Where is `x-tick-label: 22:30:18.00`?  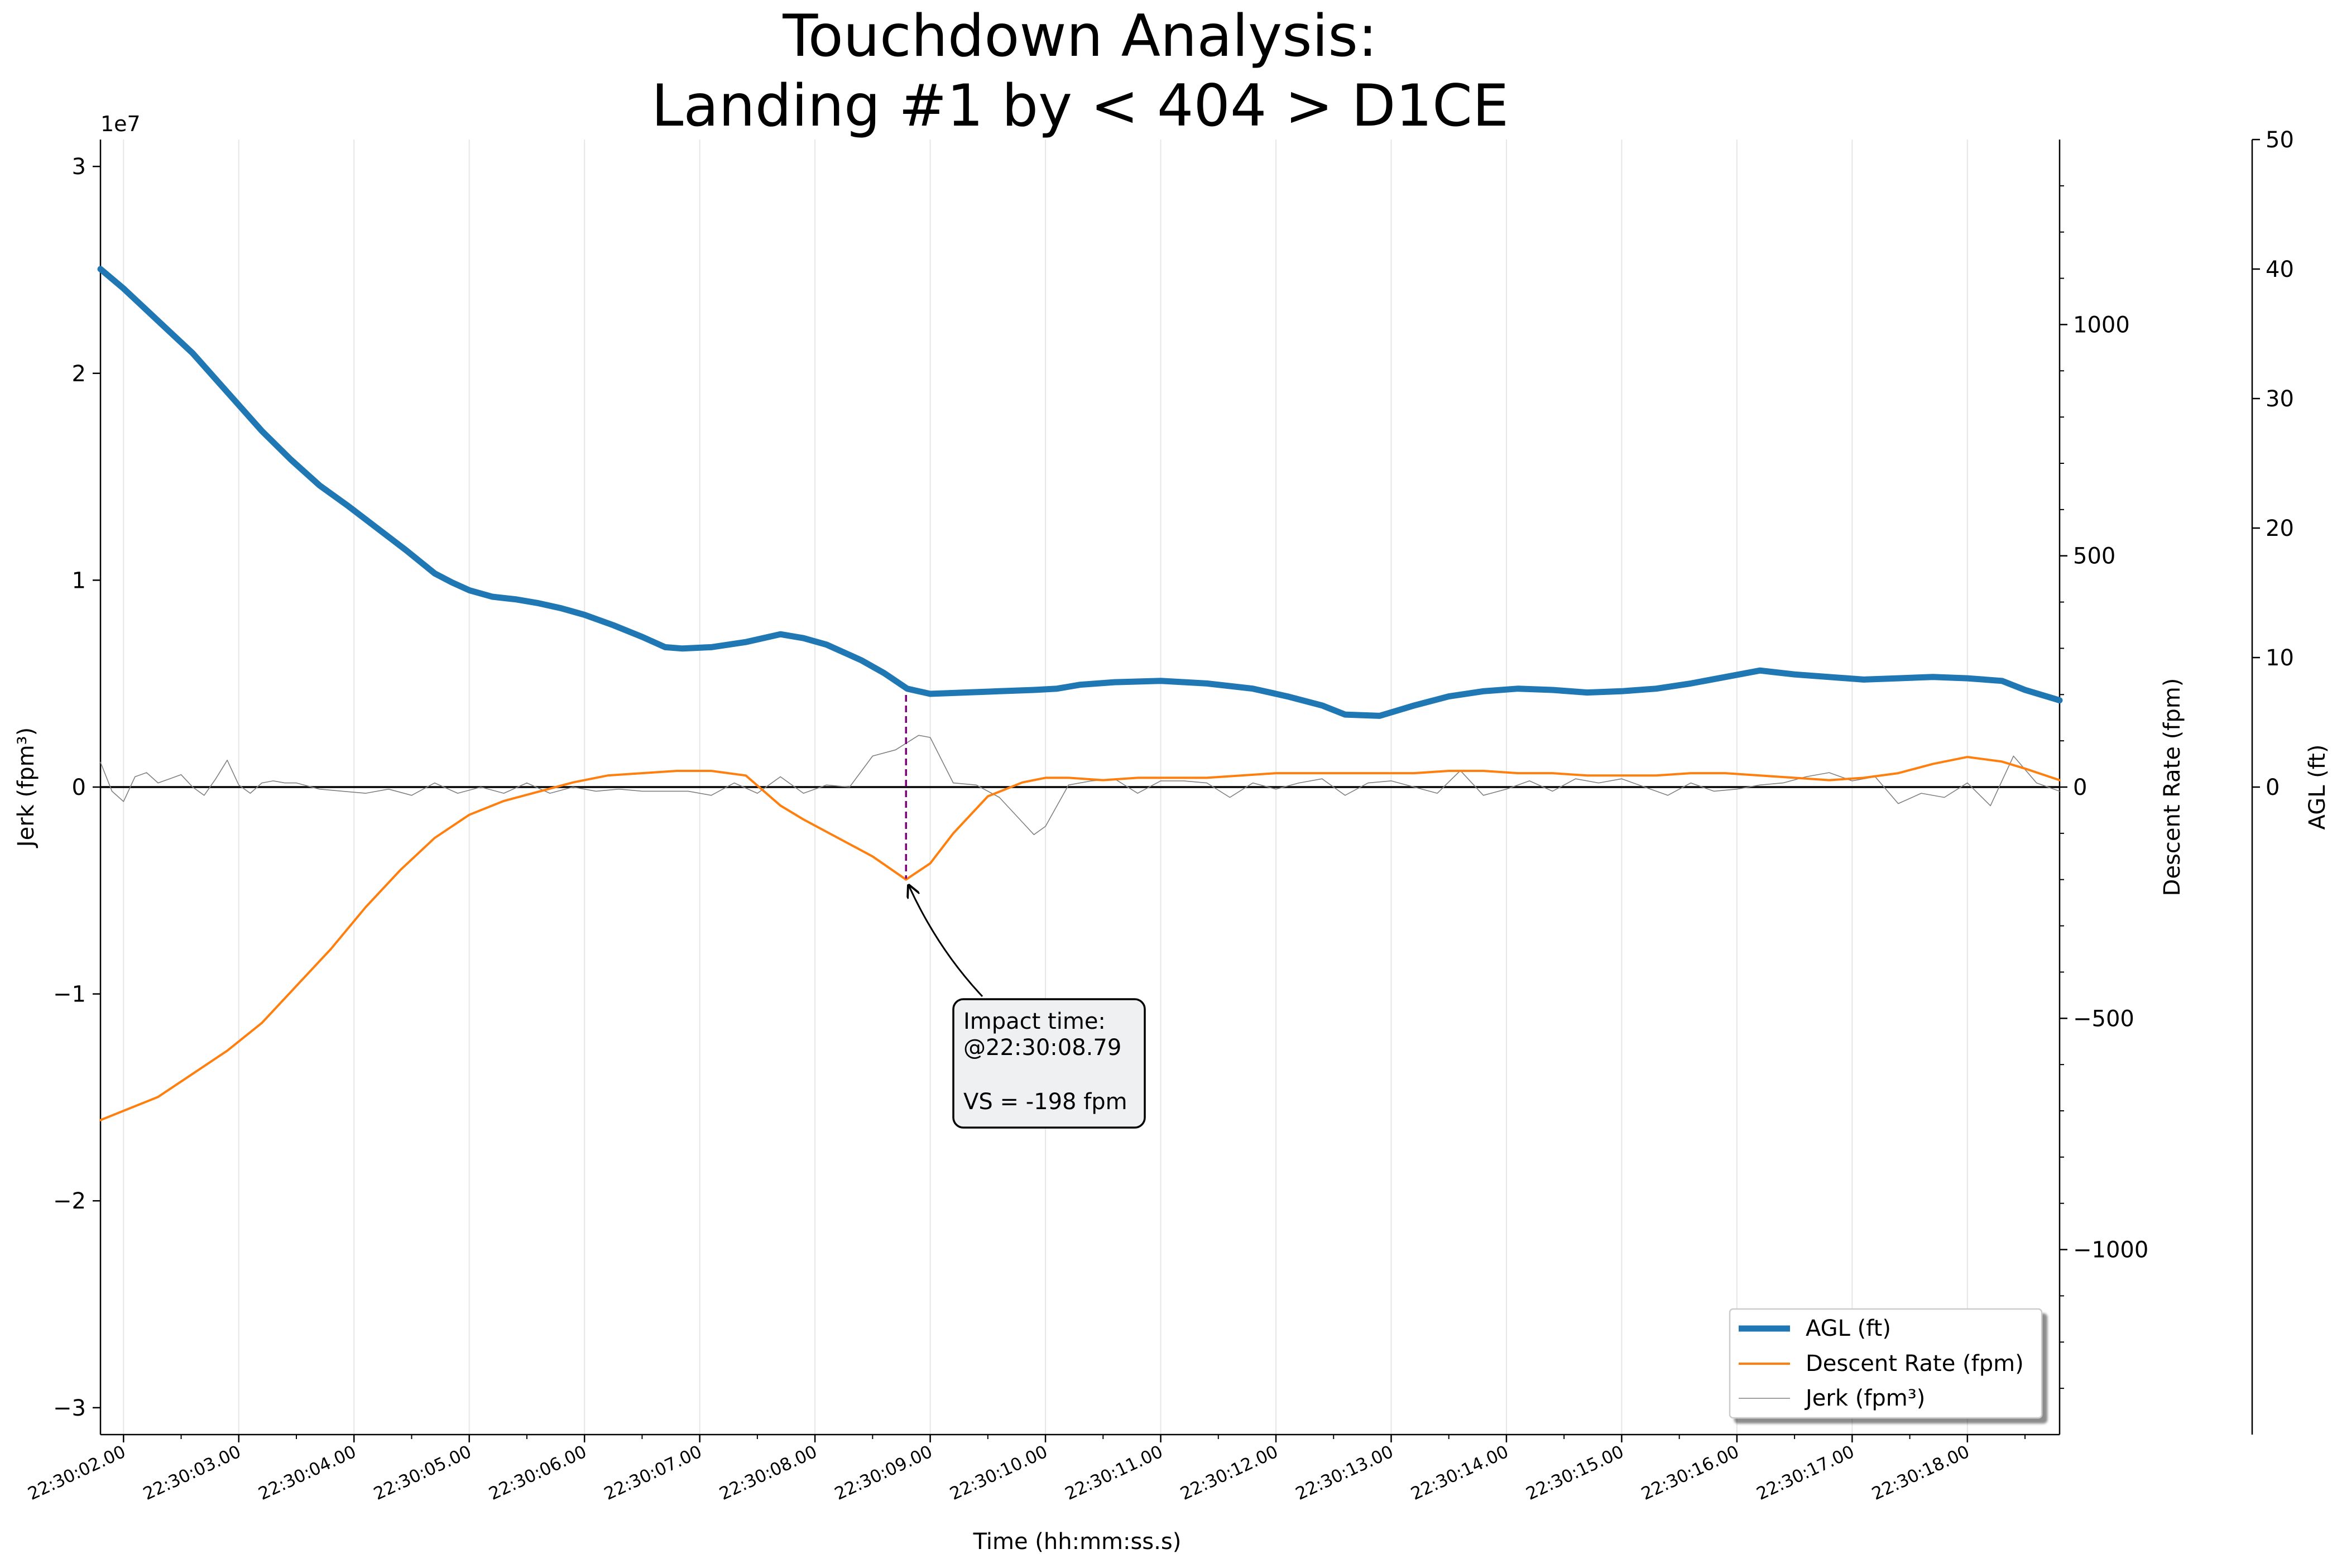 x-tick-label: 22:30:18.00 is located at coordinates (1921, 1473).